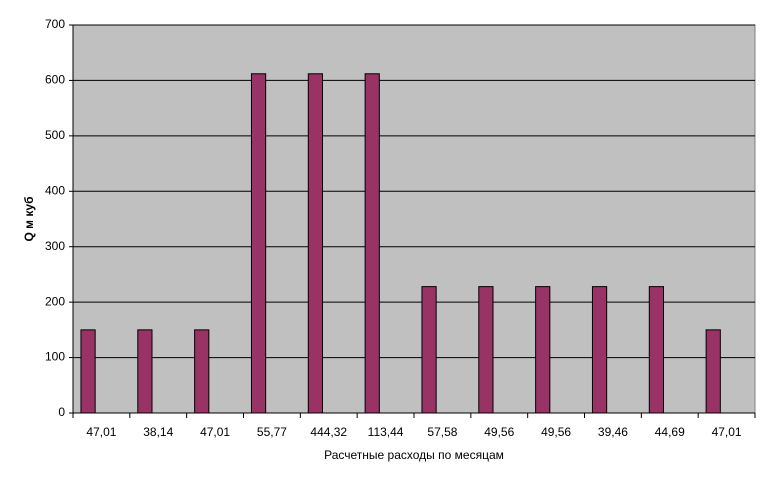 This screenshot has width=772, height=484. What do you see at coordinates (613, 432) in the screenshot?
I see `x-tick-label: 39,46` at bounding box center [613, 432].